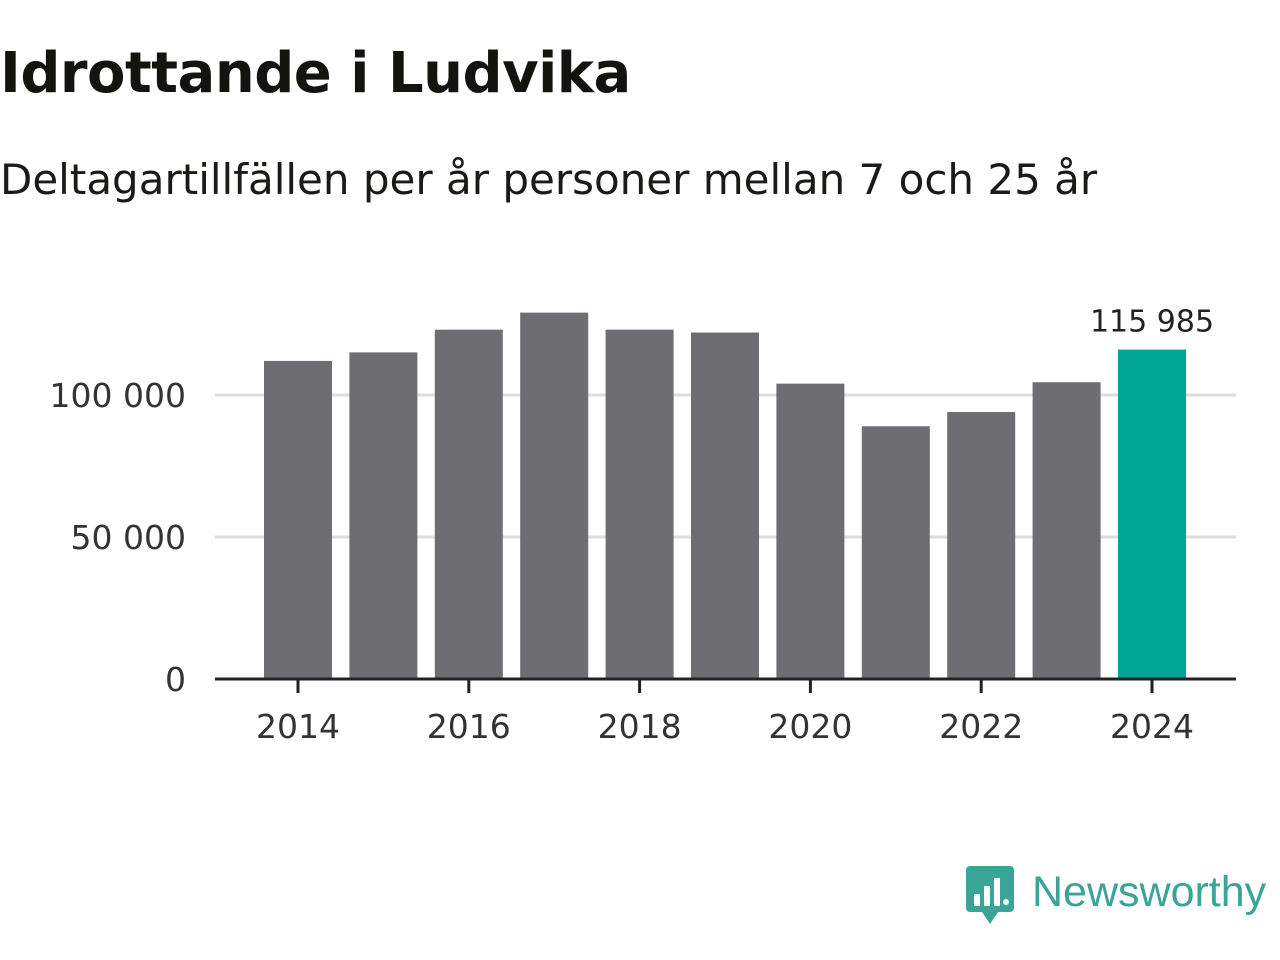 The width and height of the screenshot is (1280, 960). Describe the element at coordinates (468, 504) in the screenshot. I see `bar-2016` at that location.